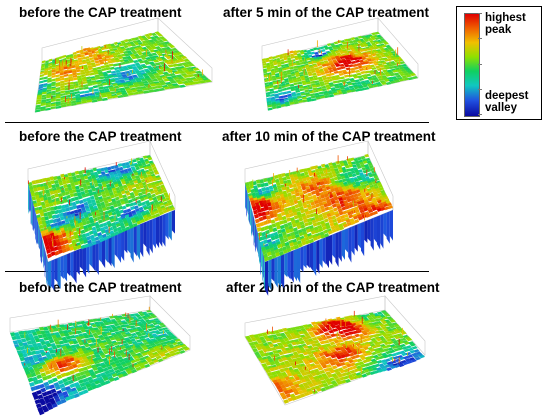 This screenshot has height=420, width=550. I want to click on surface-row1-after, so click(340, 64).